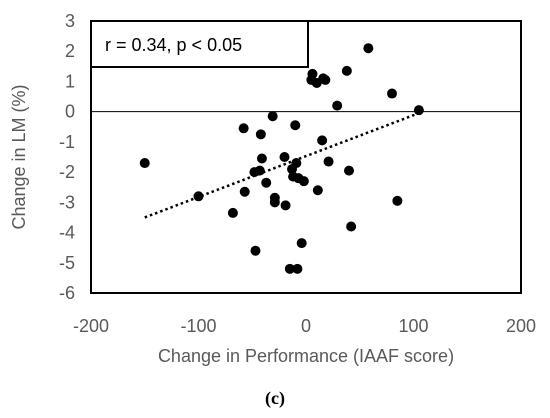 Image resolution: width=550 pixels, height=418 pixels. I want to click on y-tick-label: -4, so click(67, 233).